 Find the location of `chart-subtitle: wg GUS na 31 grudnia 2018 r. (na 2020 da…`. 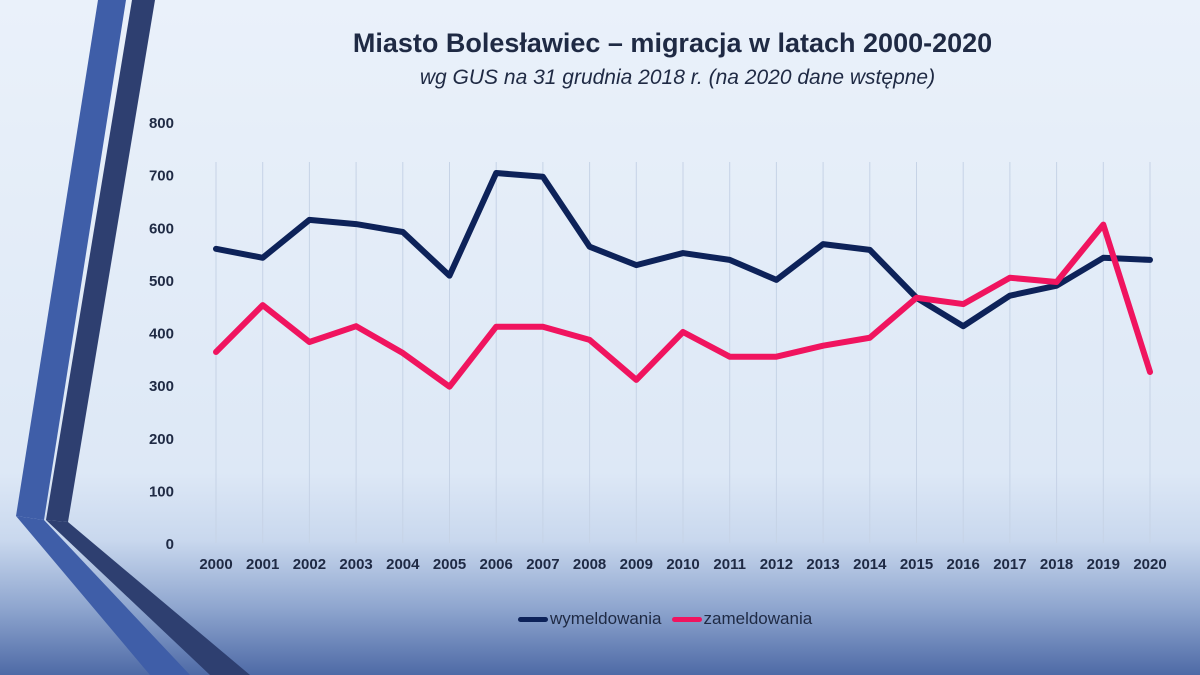

chart-subtitle: wg GUS na 31 grudnia 2018 r. (na 2020 da… is located at coordinates (677, 77).